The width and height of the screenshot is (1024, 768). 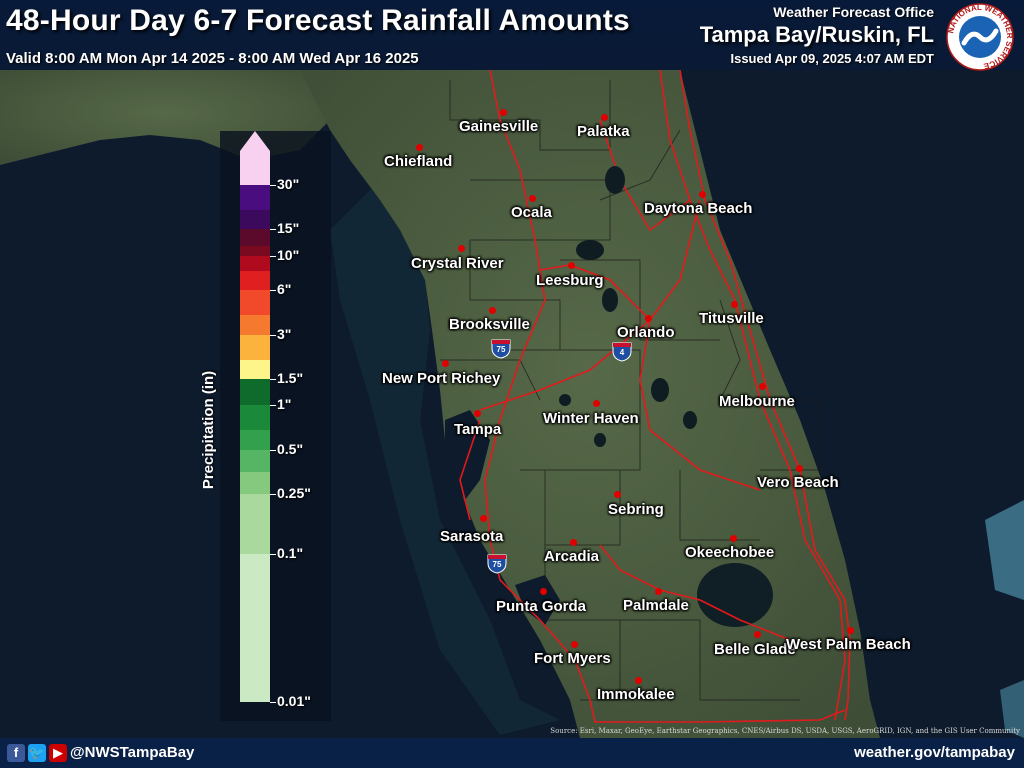 I want to click on youtube-icon: ▶, so click(x=58, y=753).